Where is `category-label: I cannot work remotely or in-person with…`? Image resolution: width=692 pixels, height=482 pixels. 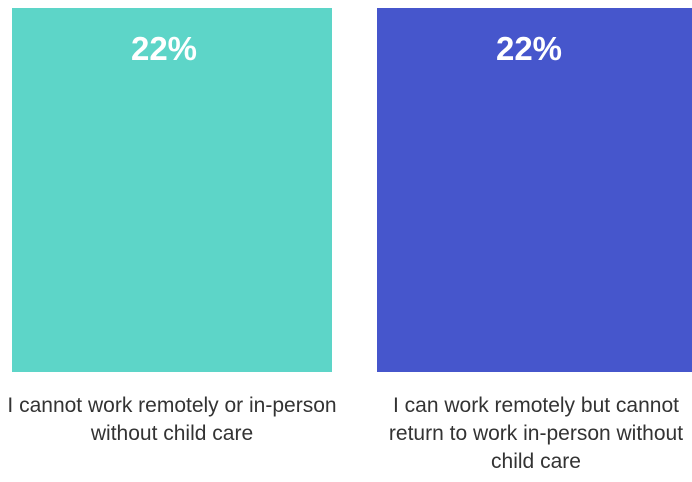 category-label: I cannot work remotely or in-person with… is located at coordinates (172, 419).